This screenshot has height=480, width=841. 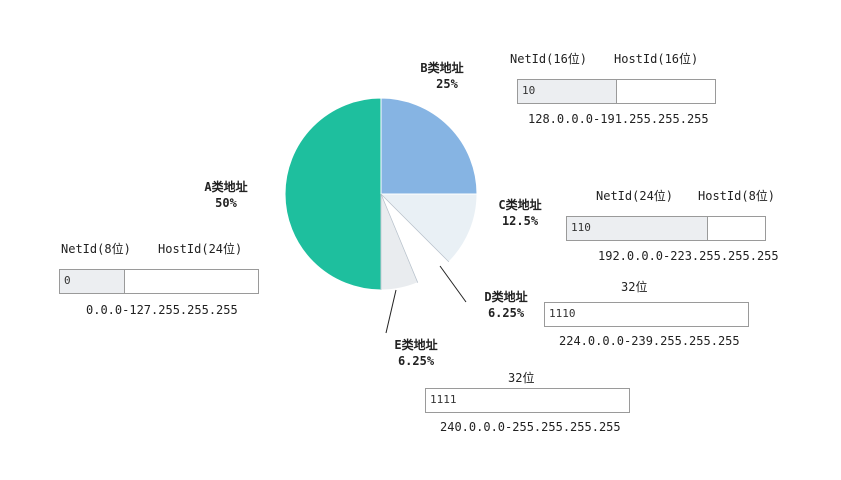 I want to click on slice-label-d: D类地址 6.25%, so click(x=506, y=305).